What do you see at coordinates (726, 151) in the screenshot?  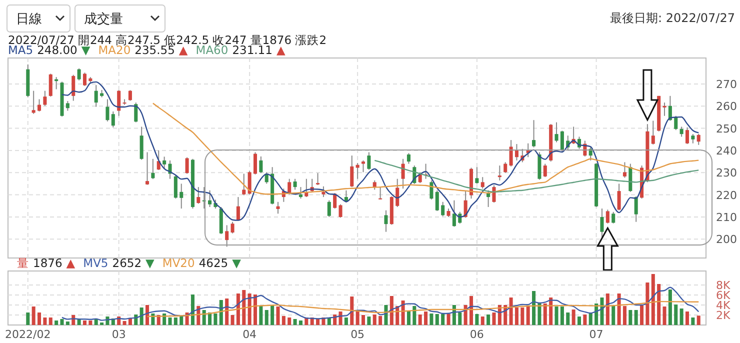 I see `y-tick-label: 240` at bounding box center [726, 151].